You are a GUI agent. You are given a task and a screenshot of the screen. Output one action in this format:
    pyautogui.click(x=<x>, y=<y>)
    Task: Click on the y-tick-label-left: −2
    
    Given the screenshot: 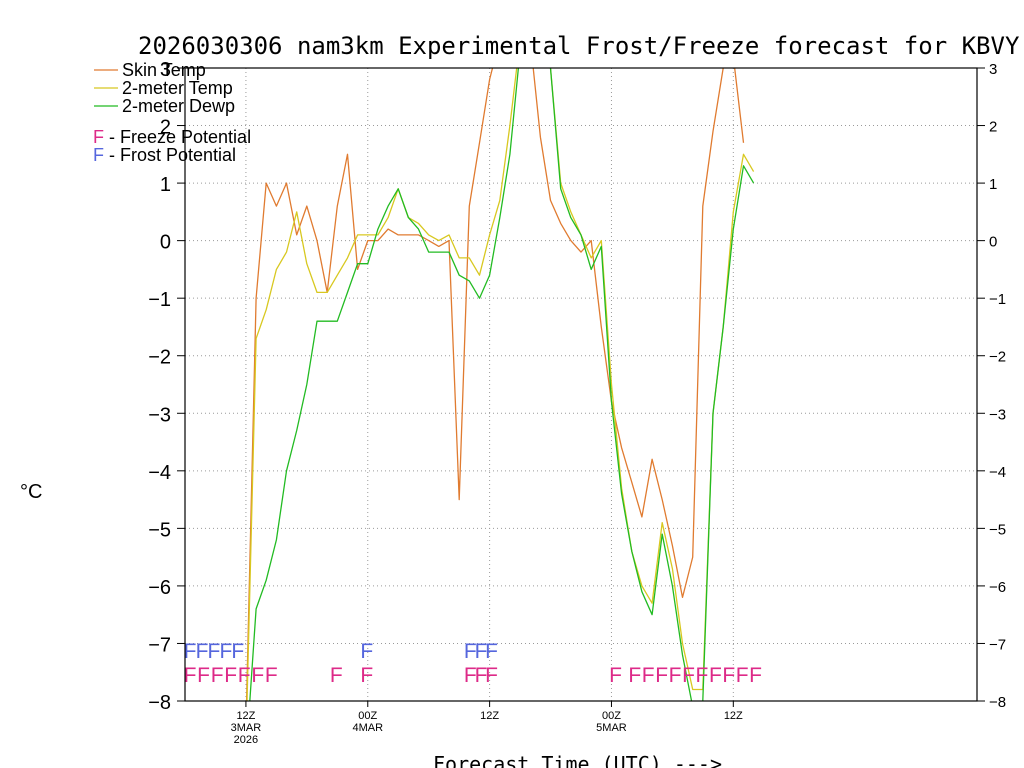 What is the action you would take?
    pyautogui.click(x=159, y=358)
    